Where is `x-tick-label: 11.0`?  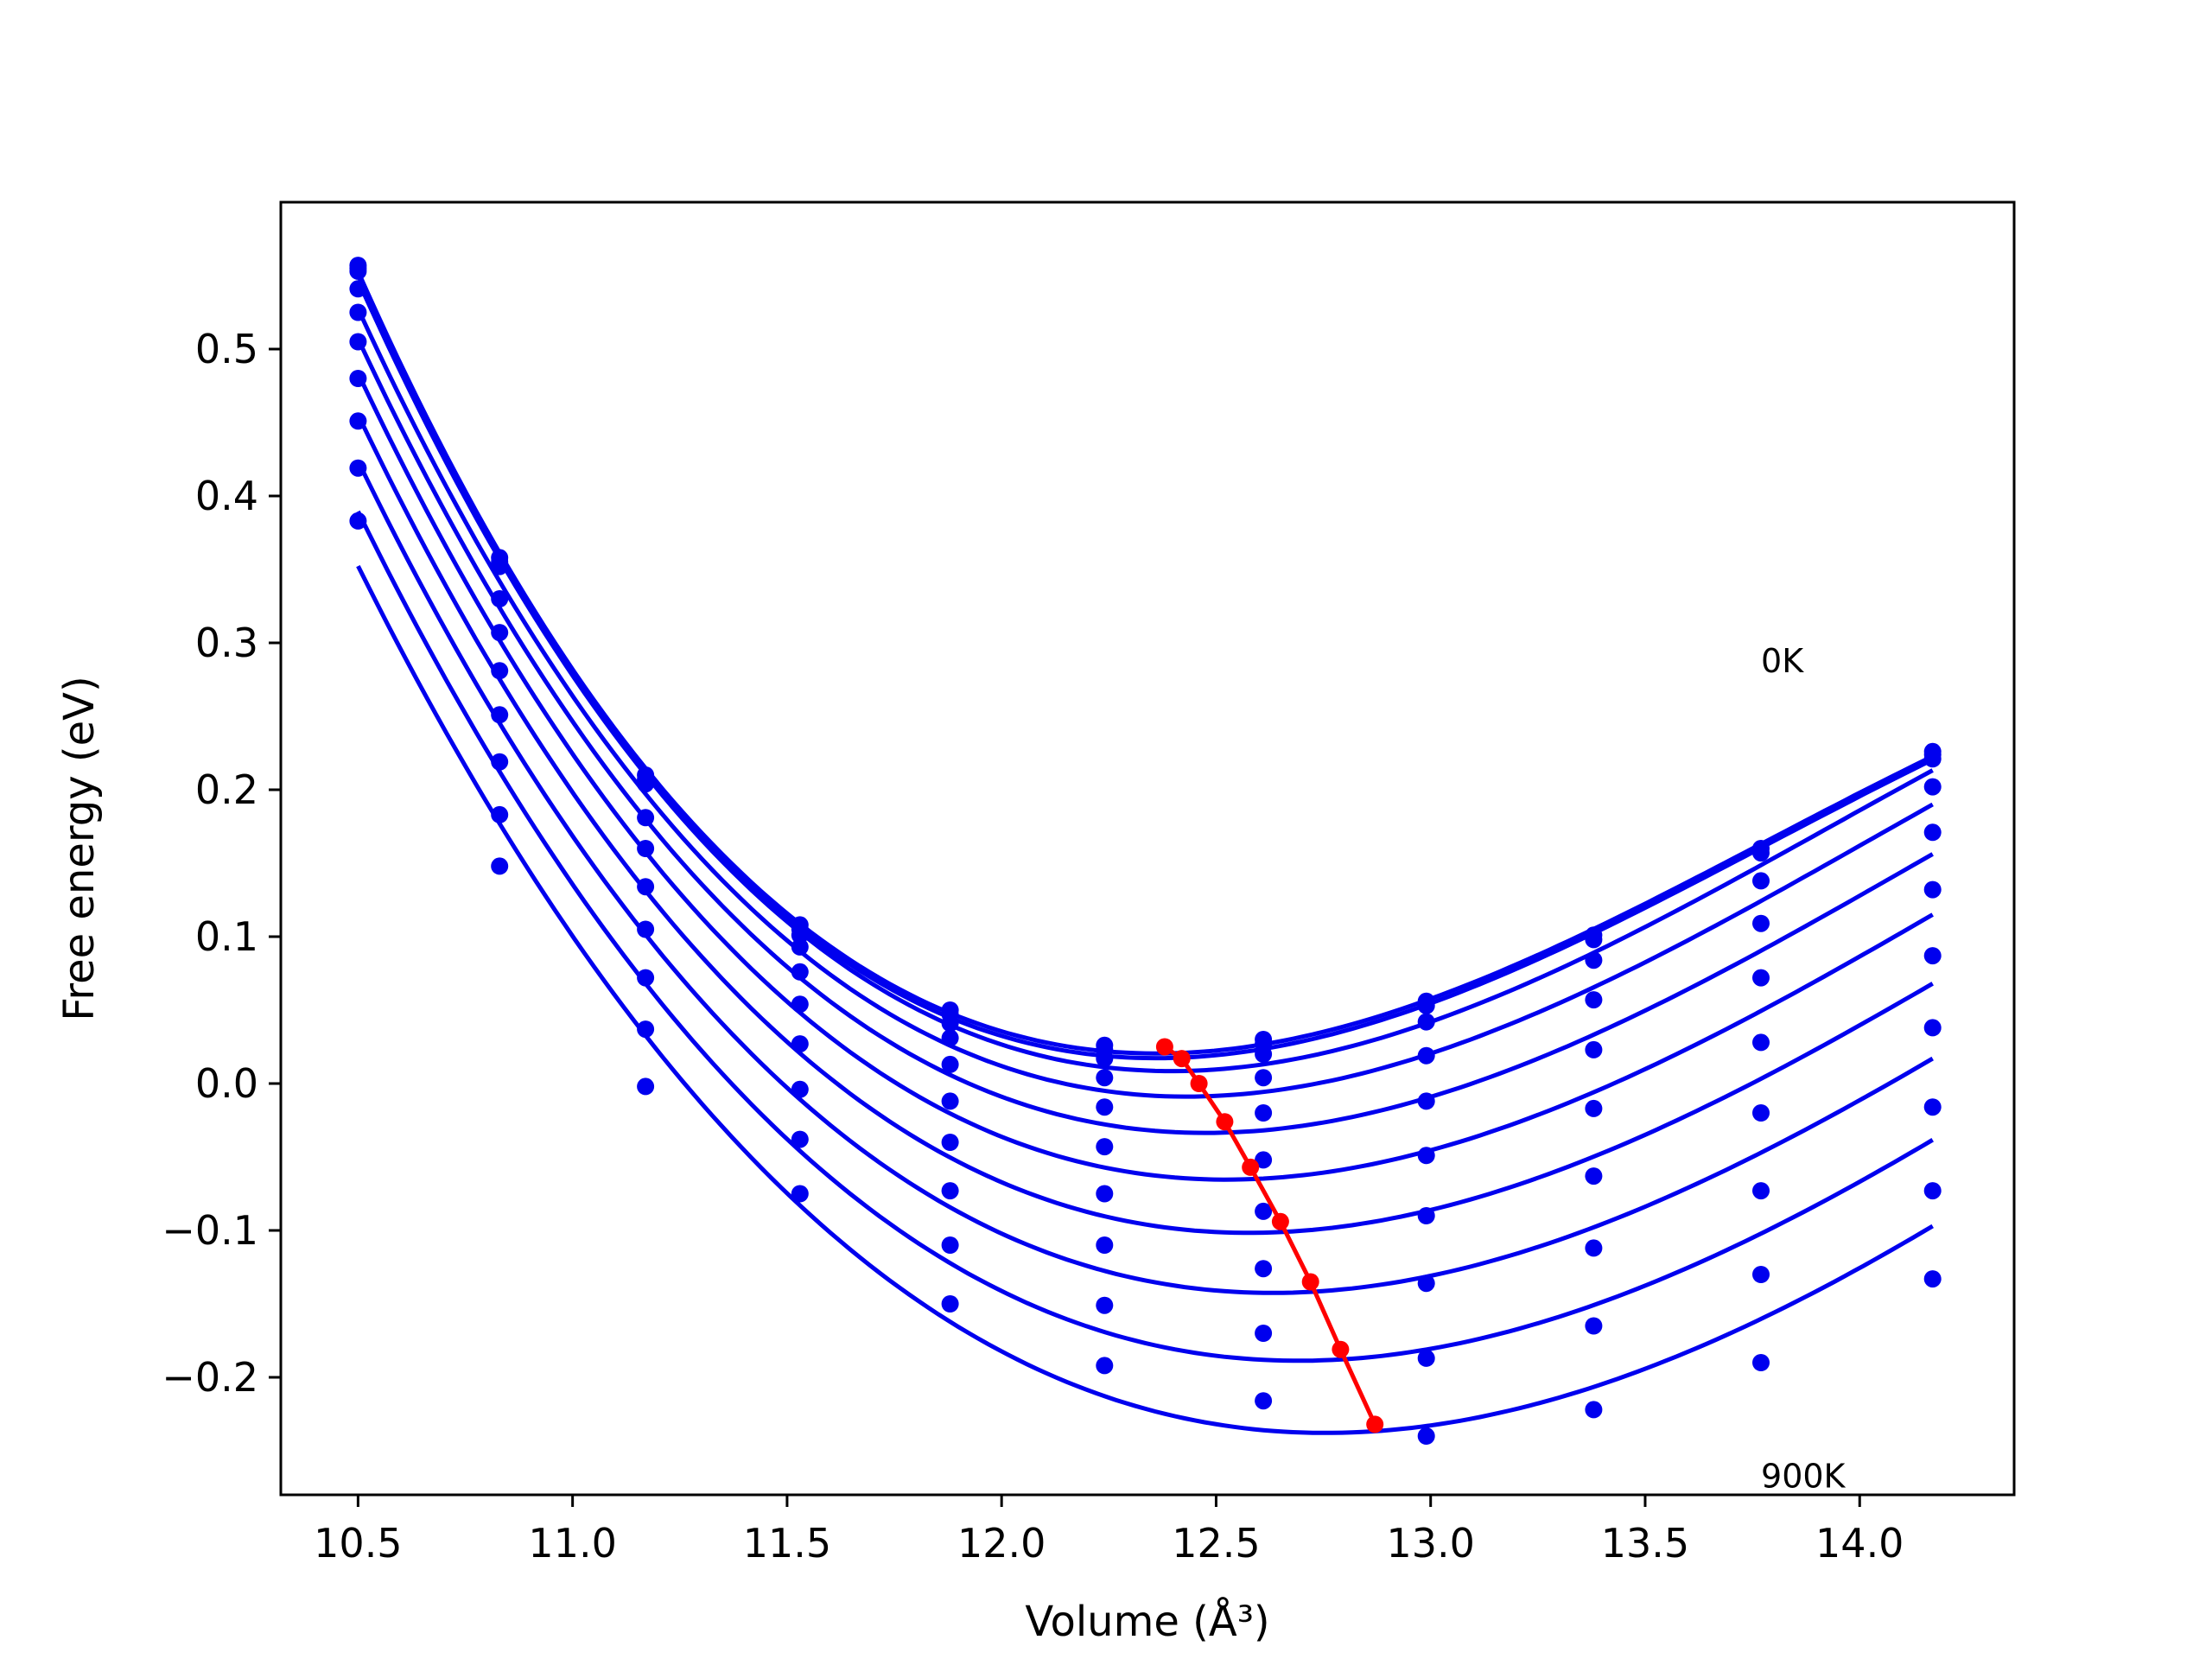
x-tick-label: 11.0 is located at coordinates (572, 1543).